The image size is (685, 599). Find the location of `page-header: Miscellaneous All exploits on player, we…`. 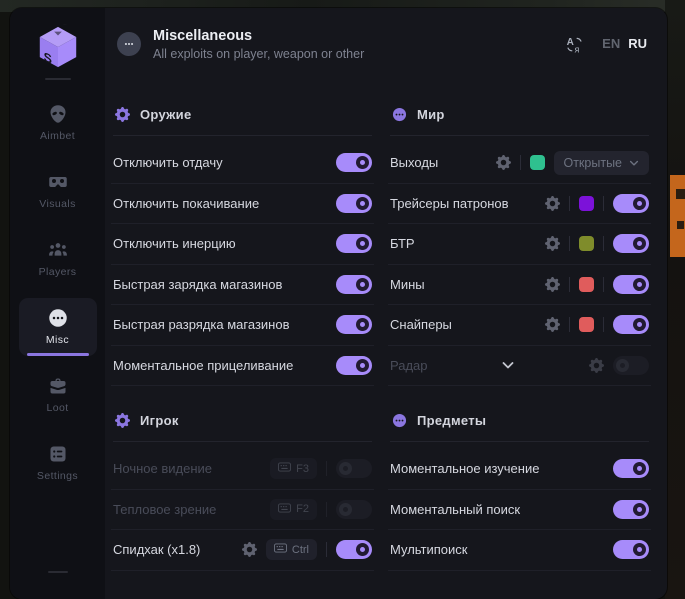

page-header: Miscellaneous All exploits on player, we… is located at coordinates (386, 44).